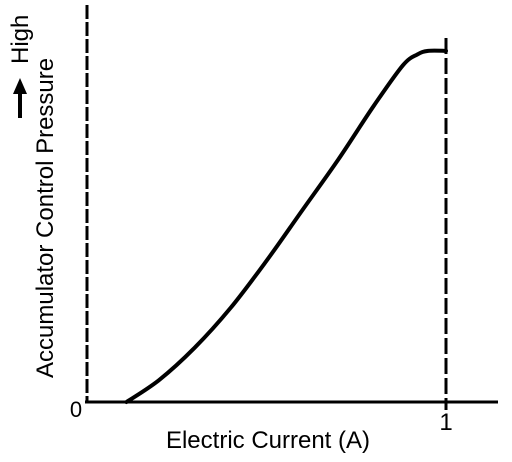 This screenshot has width=512, height=462. Describe the element at coordinates (76, 409) in the screenshot. I see `origin-label: 0` at that location.